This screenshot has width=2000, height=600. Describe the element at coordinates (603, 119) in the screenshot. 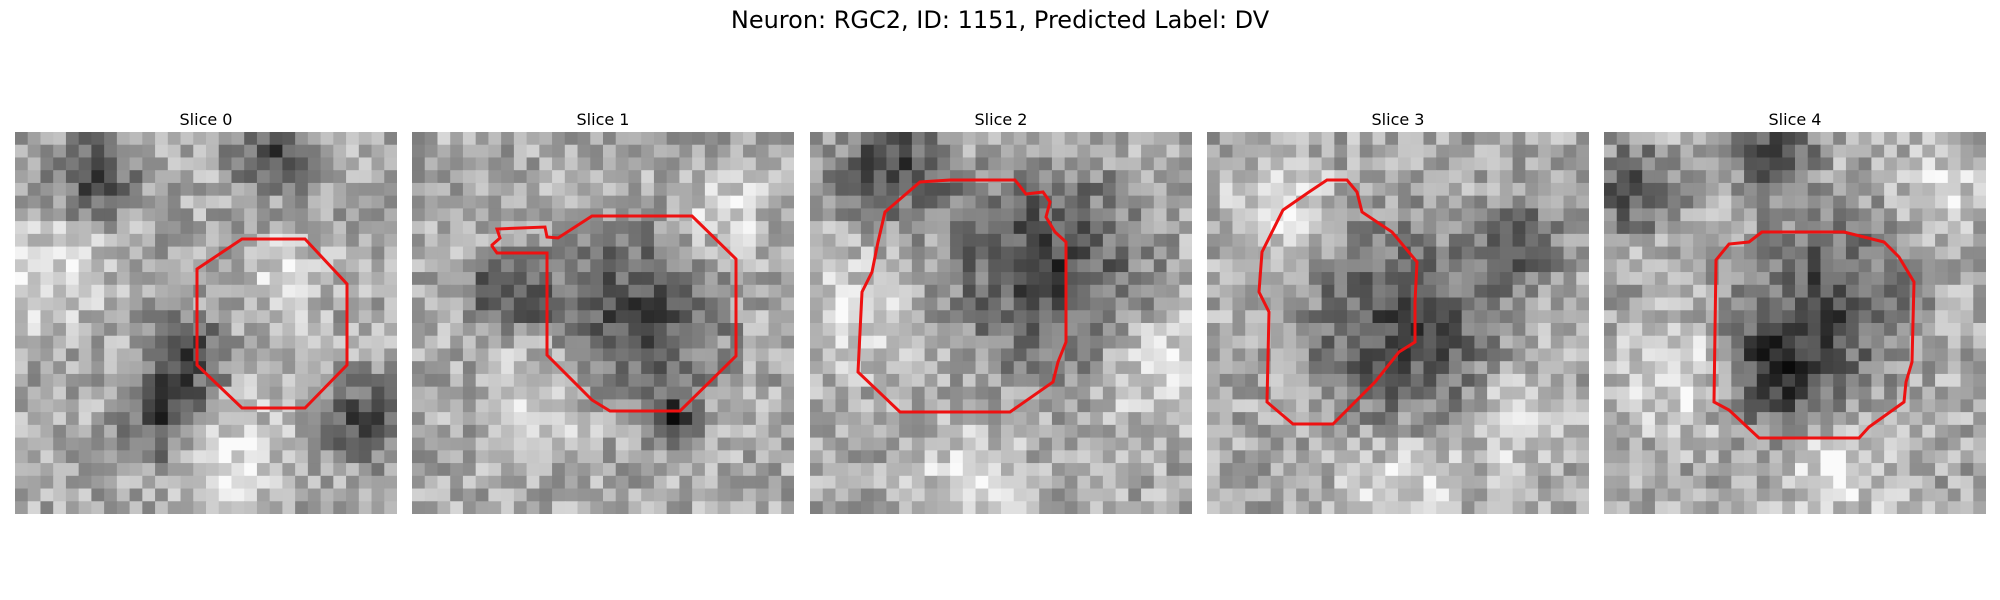

I see `slice-title-1: Slice 1` at that location.